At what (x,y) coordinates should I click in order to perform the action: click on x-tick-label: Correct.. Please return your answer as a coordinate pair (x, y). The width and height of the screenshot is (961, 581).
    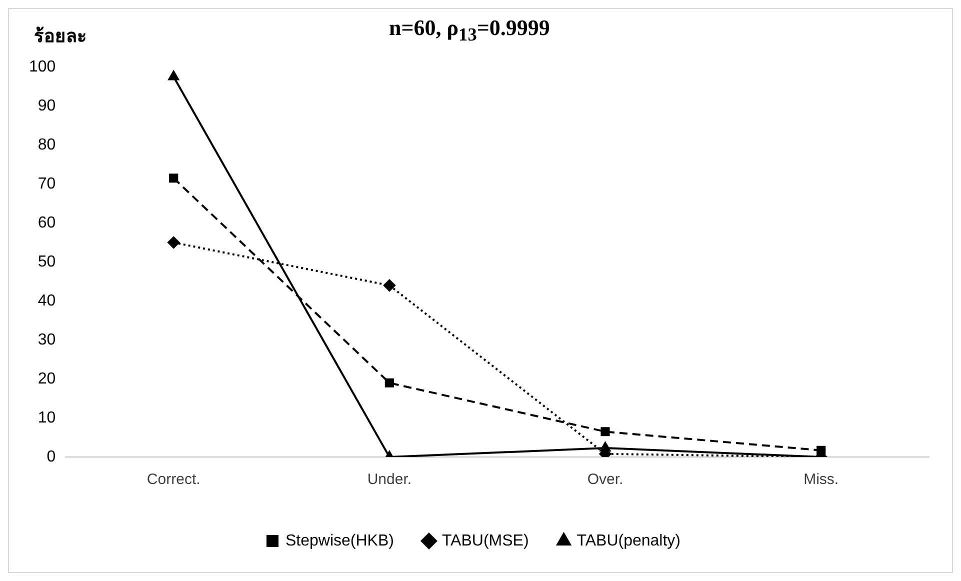
    Looking at the image, I should click on (173, 479).